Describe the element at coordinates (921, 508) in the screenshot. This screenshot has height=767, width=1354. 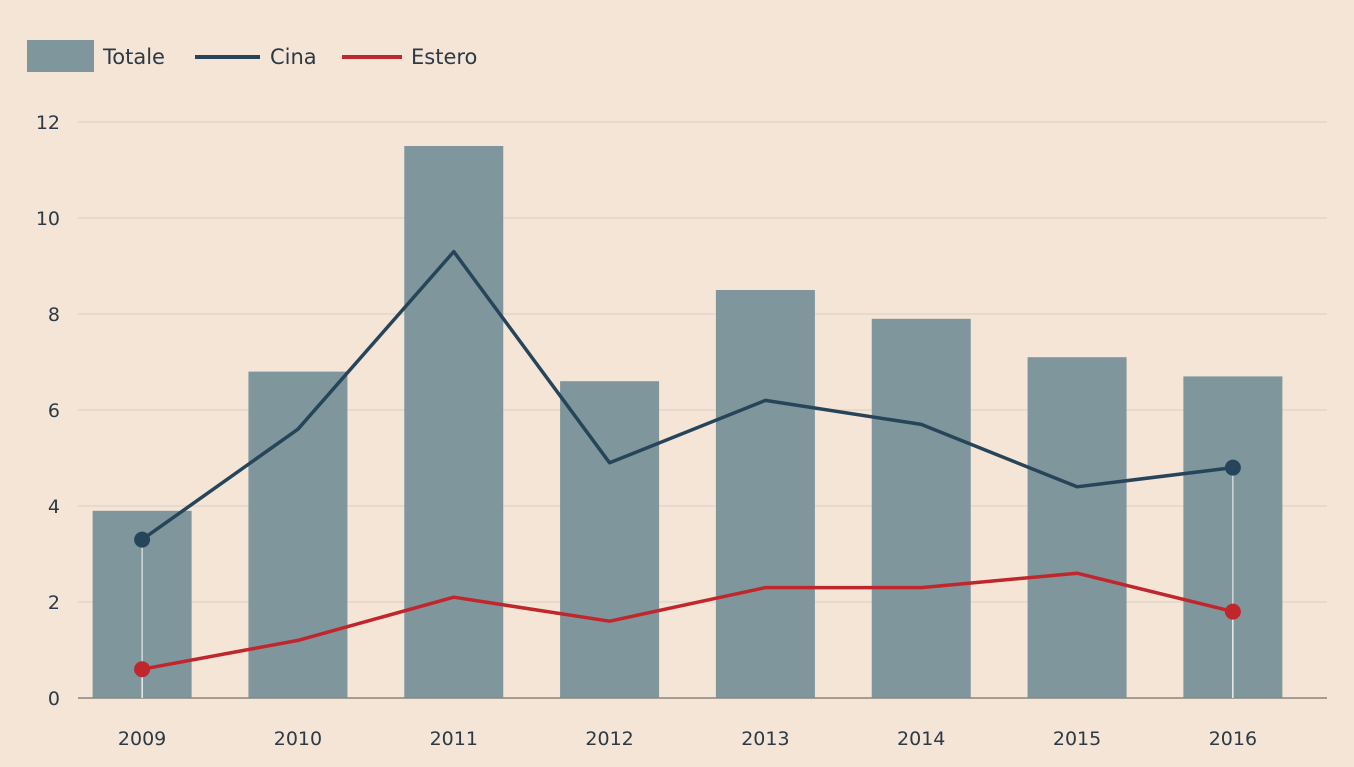
I see `bar-2014` at that location.